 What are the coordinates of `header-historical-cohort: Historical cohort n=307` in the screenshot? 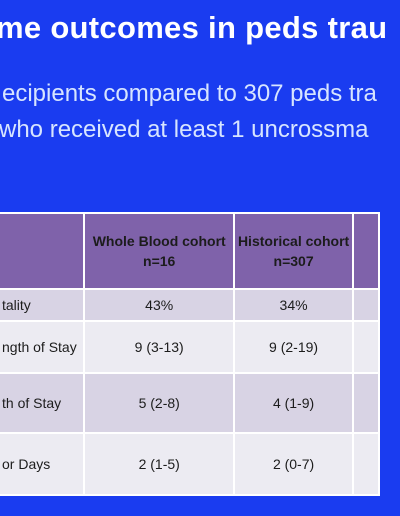 It's located at (293, 251).